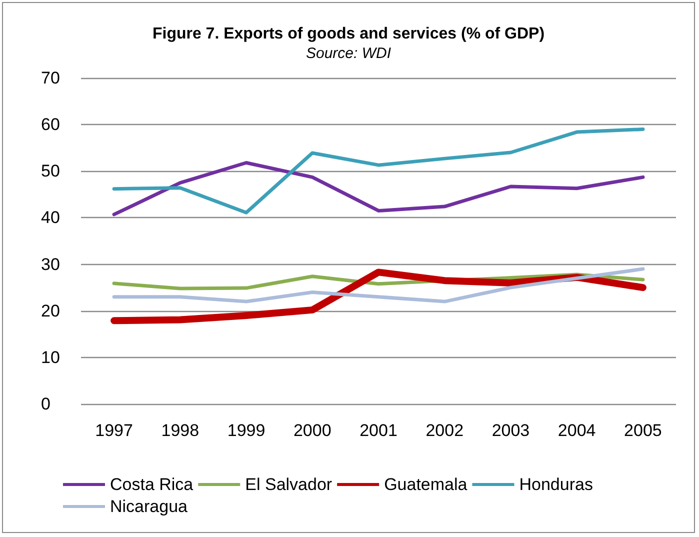 The image size is (699, 537). I want to click on legend-label: El Salvador, so click(288, 484).